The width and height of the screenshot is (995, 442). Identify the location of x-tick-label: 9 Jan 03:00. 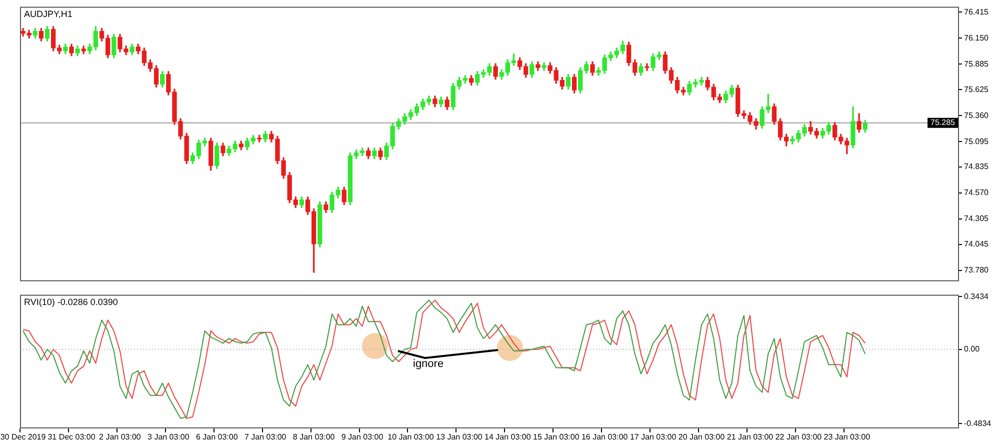
(362, 437).